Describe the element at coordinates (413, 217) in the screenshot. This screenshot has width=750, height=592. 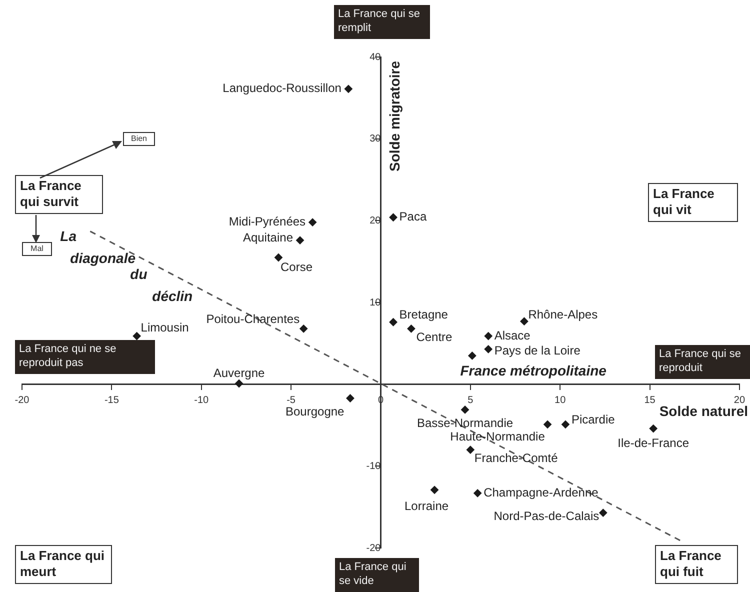
I see `series-label: Paca` at that location.